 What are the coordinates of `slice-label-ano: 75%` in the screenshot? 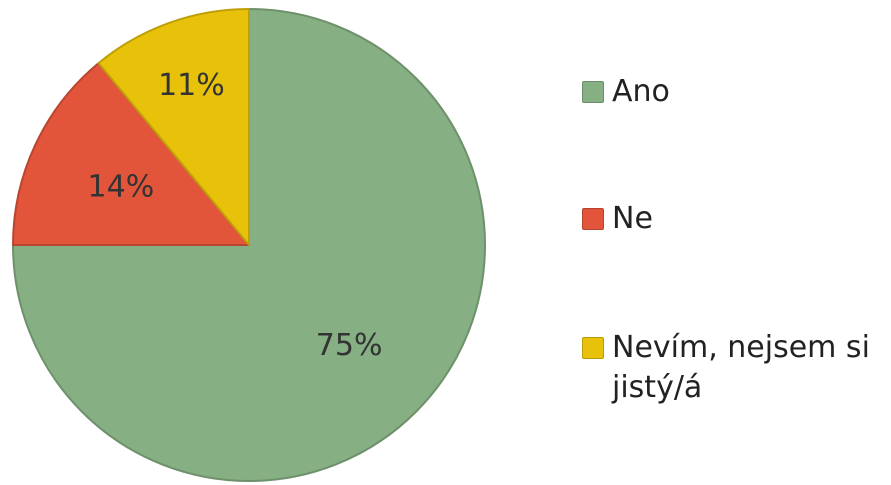 It's located at (349, 345).